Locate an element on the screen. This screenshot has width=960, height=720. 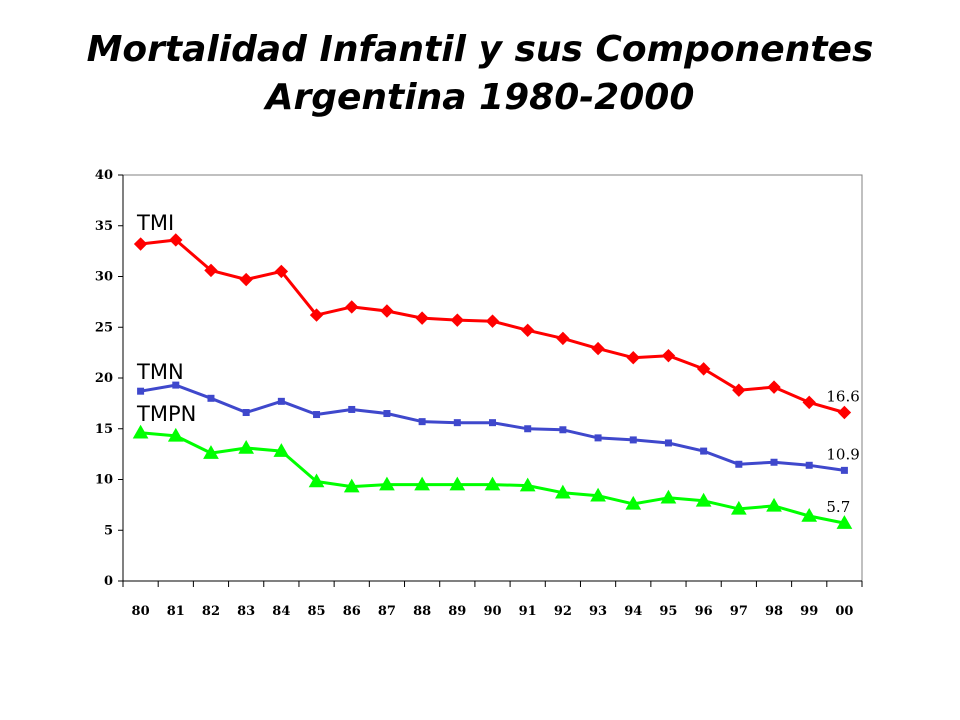
y-tick-label: 40 is located at coordinates (104, 175).